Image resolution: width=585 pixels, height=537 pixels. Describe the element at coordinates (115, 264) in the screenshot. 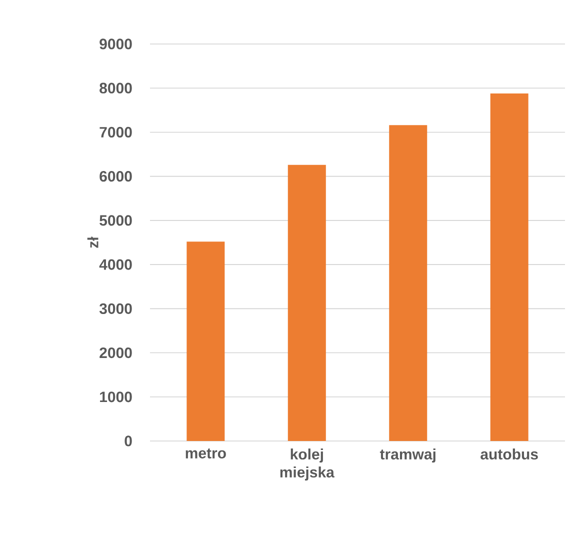

I see `y-tick-label: 4000` at that location.